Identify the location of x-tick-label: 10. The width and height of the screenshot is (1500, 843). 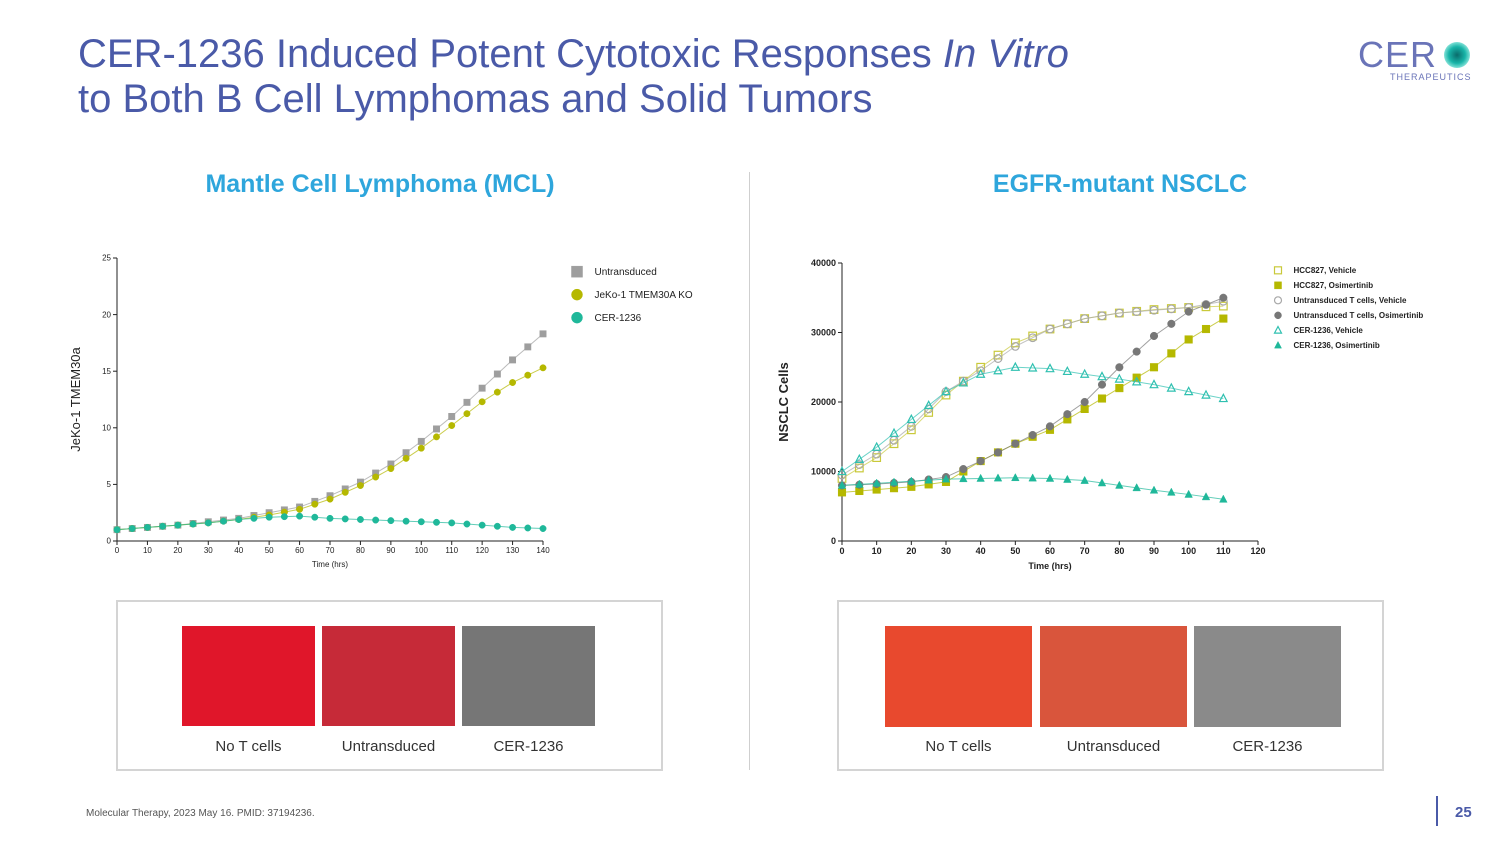
(877, 551).